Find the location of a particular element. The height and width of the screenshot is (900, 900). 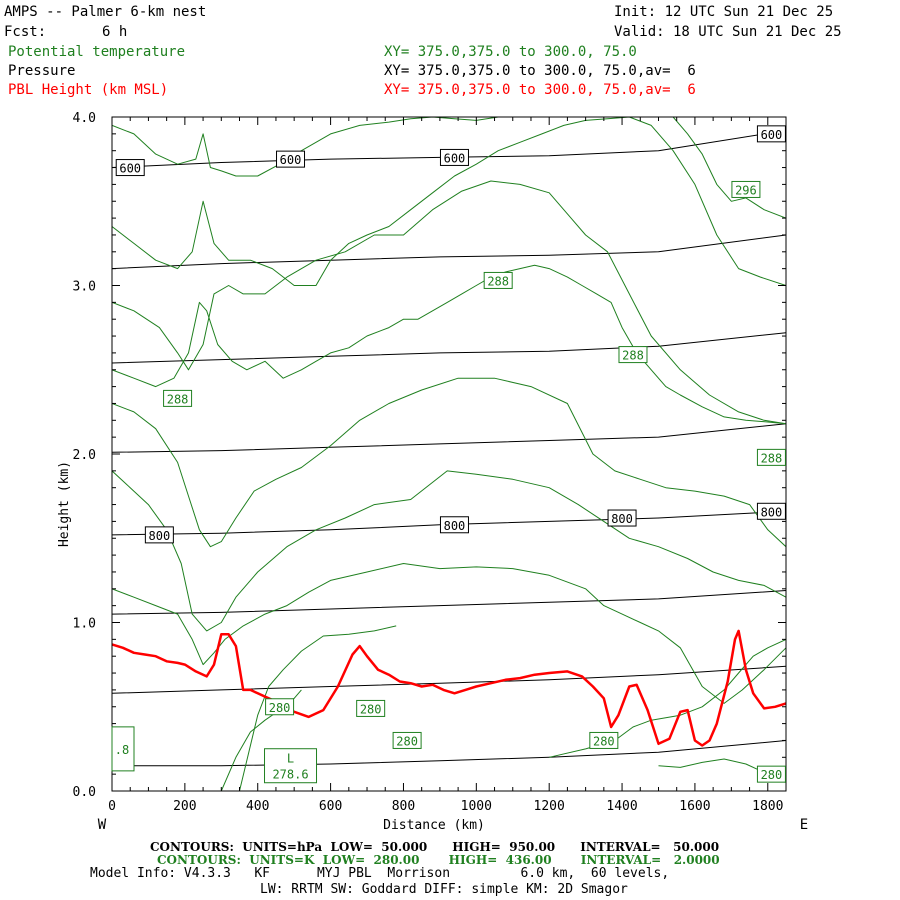

x-tick-label: 1800 is located at coordinates (767, 806).